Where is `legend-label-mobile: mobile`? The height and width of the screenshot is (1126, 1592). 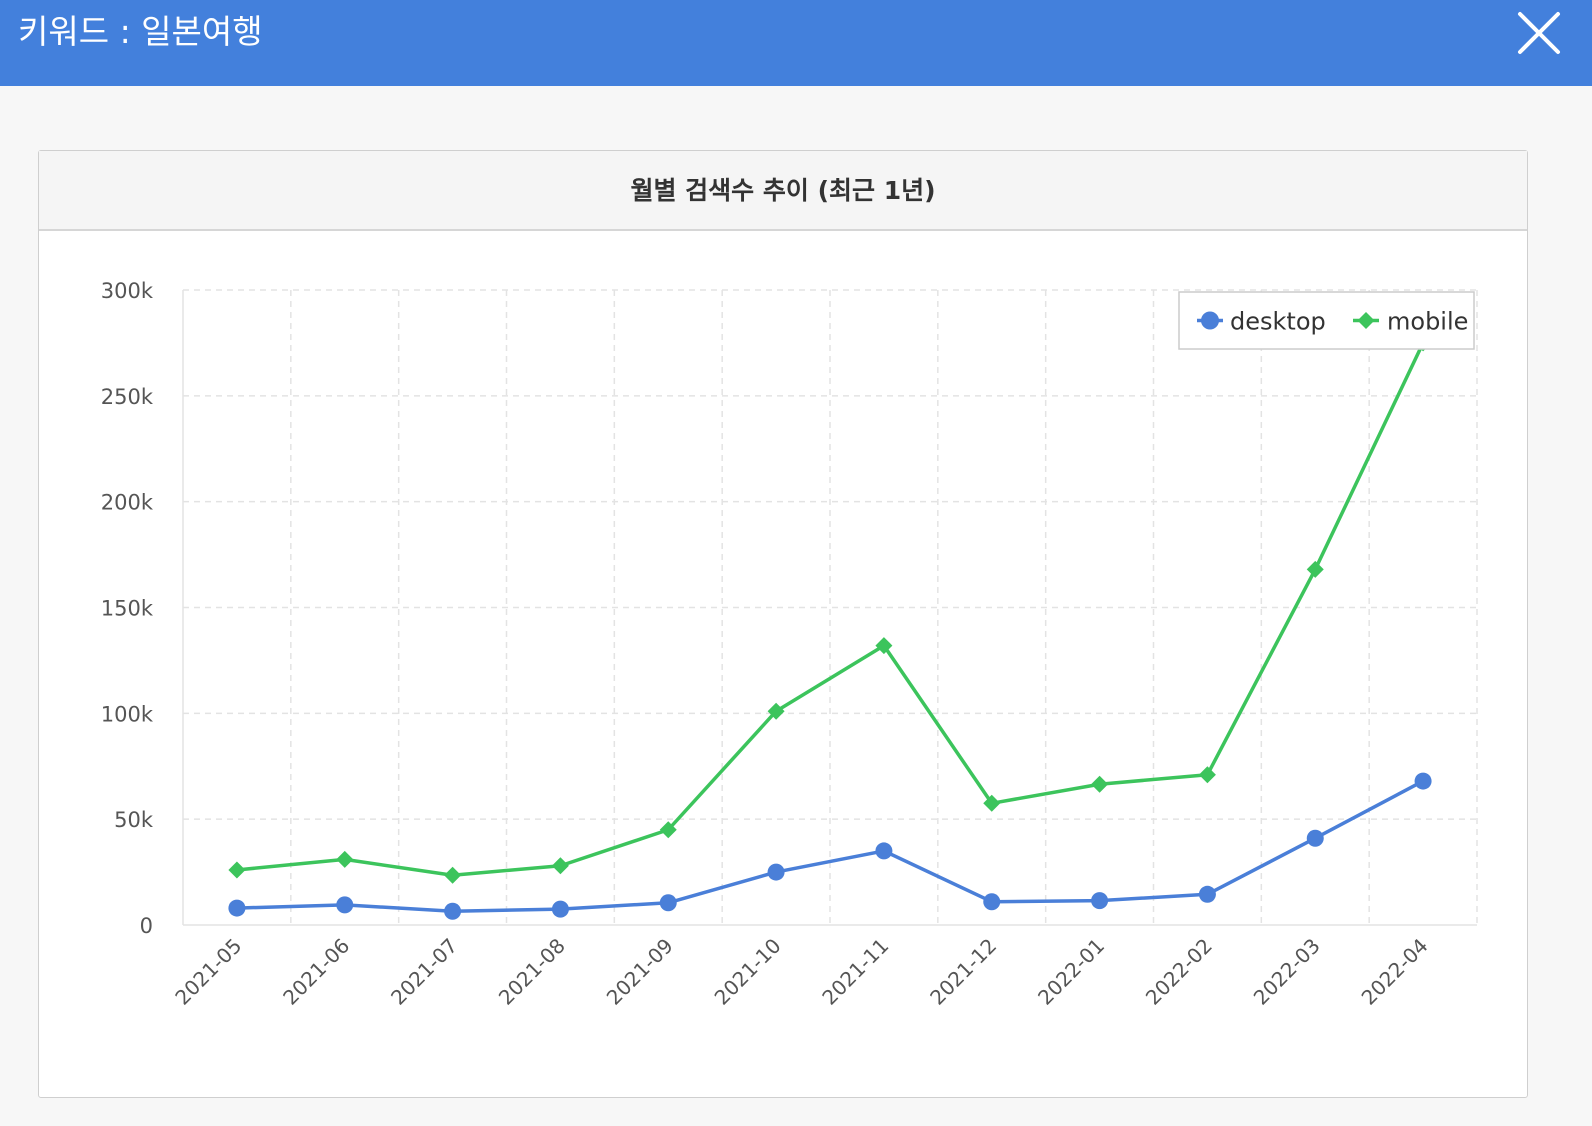 legend-label-mobile: mobile is located at coordinates (1427, 322).